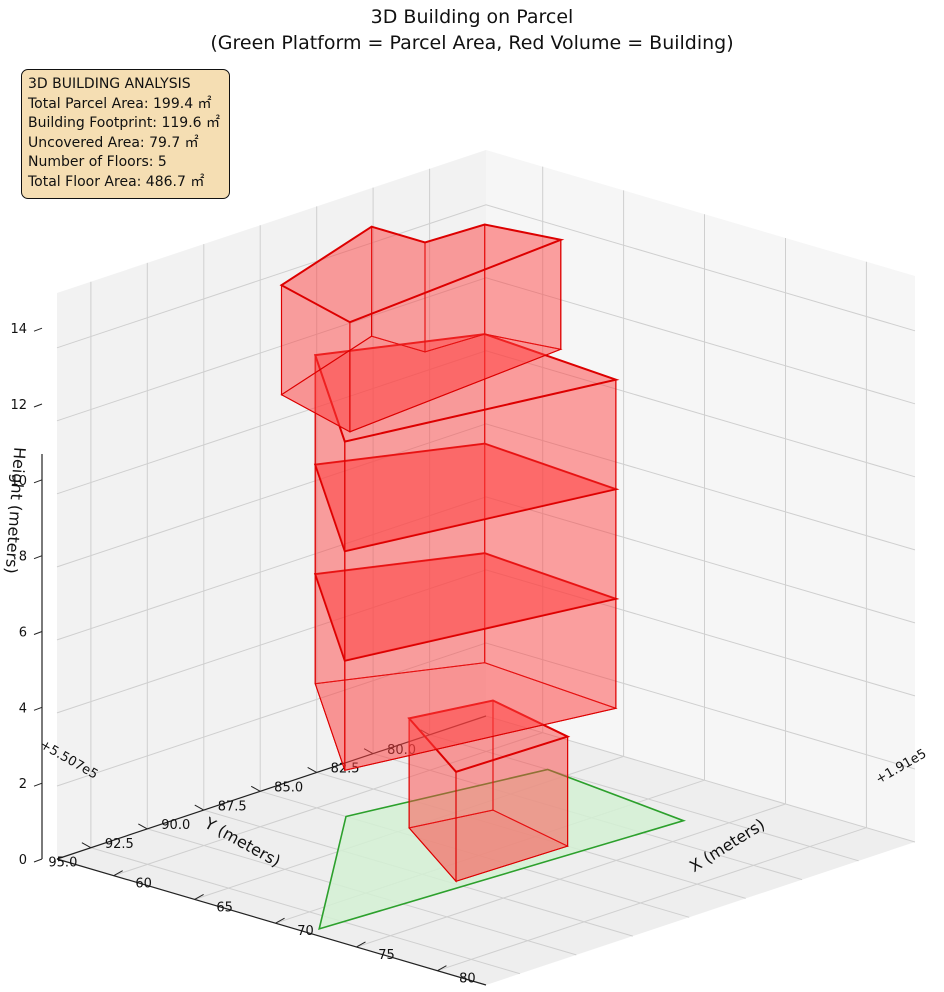 This screenshot has height=992, width=944. What do you see at coordinates (18, 481) in the screenshot?
I see `z-tick-label: 10` at bounding box center [18, 481].